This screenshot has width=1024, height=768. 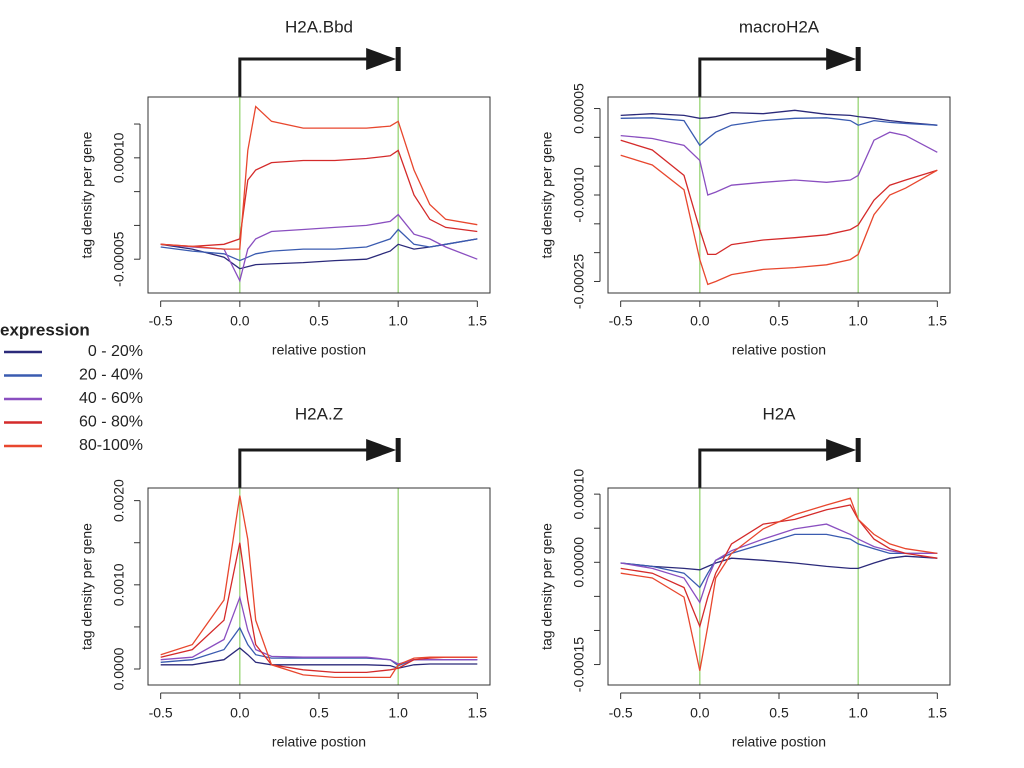 What do you see at coordinates (45, 329) in the screenshot?
I see `legend-title: expression` at bounding box center [45, 329].